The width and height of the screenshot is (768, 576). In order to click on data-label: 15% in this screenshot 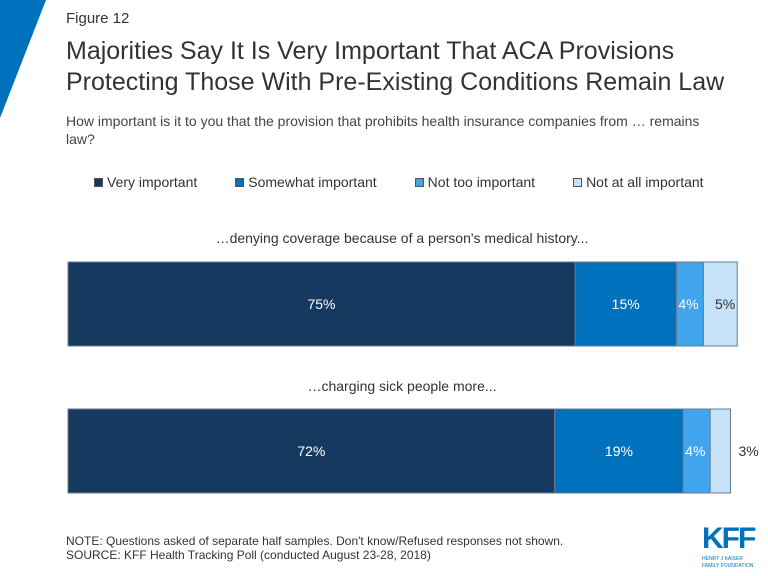, I will do `click(626, 304)`.